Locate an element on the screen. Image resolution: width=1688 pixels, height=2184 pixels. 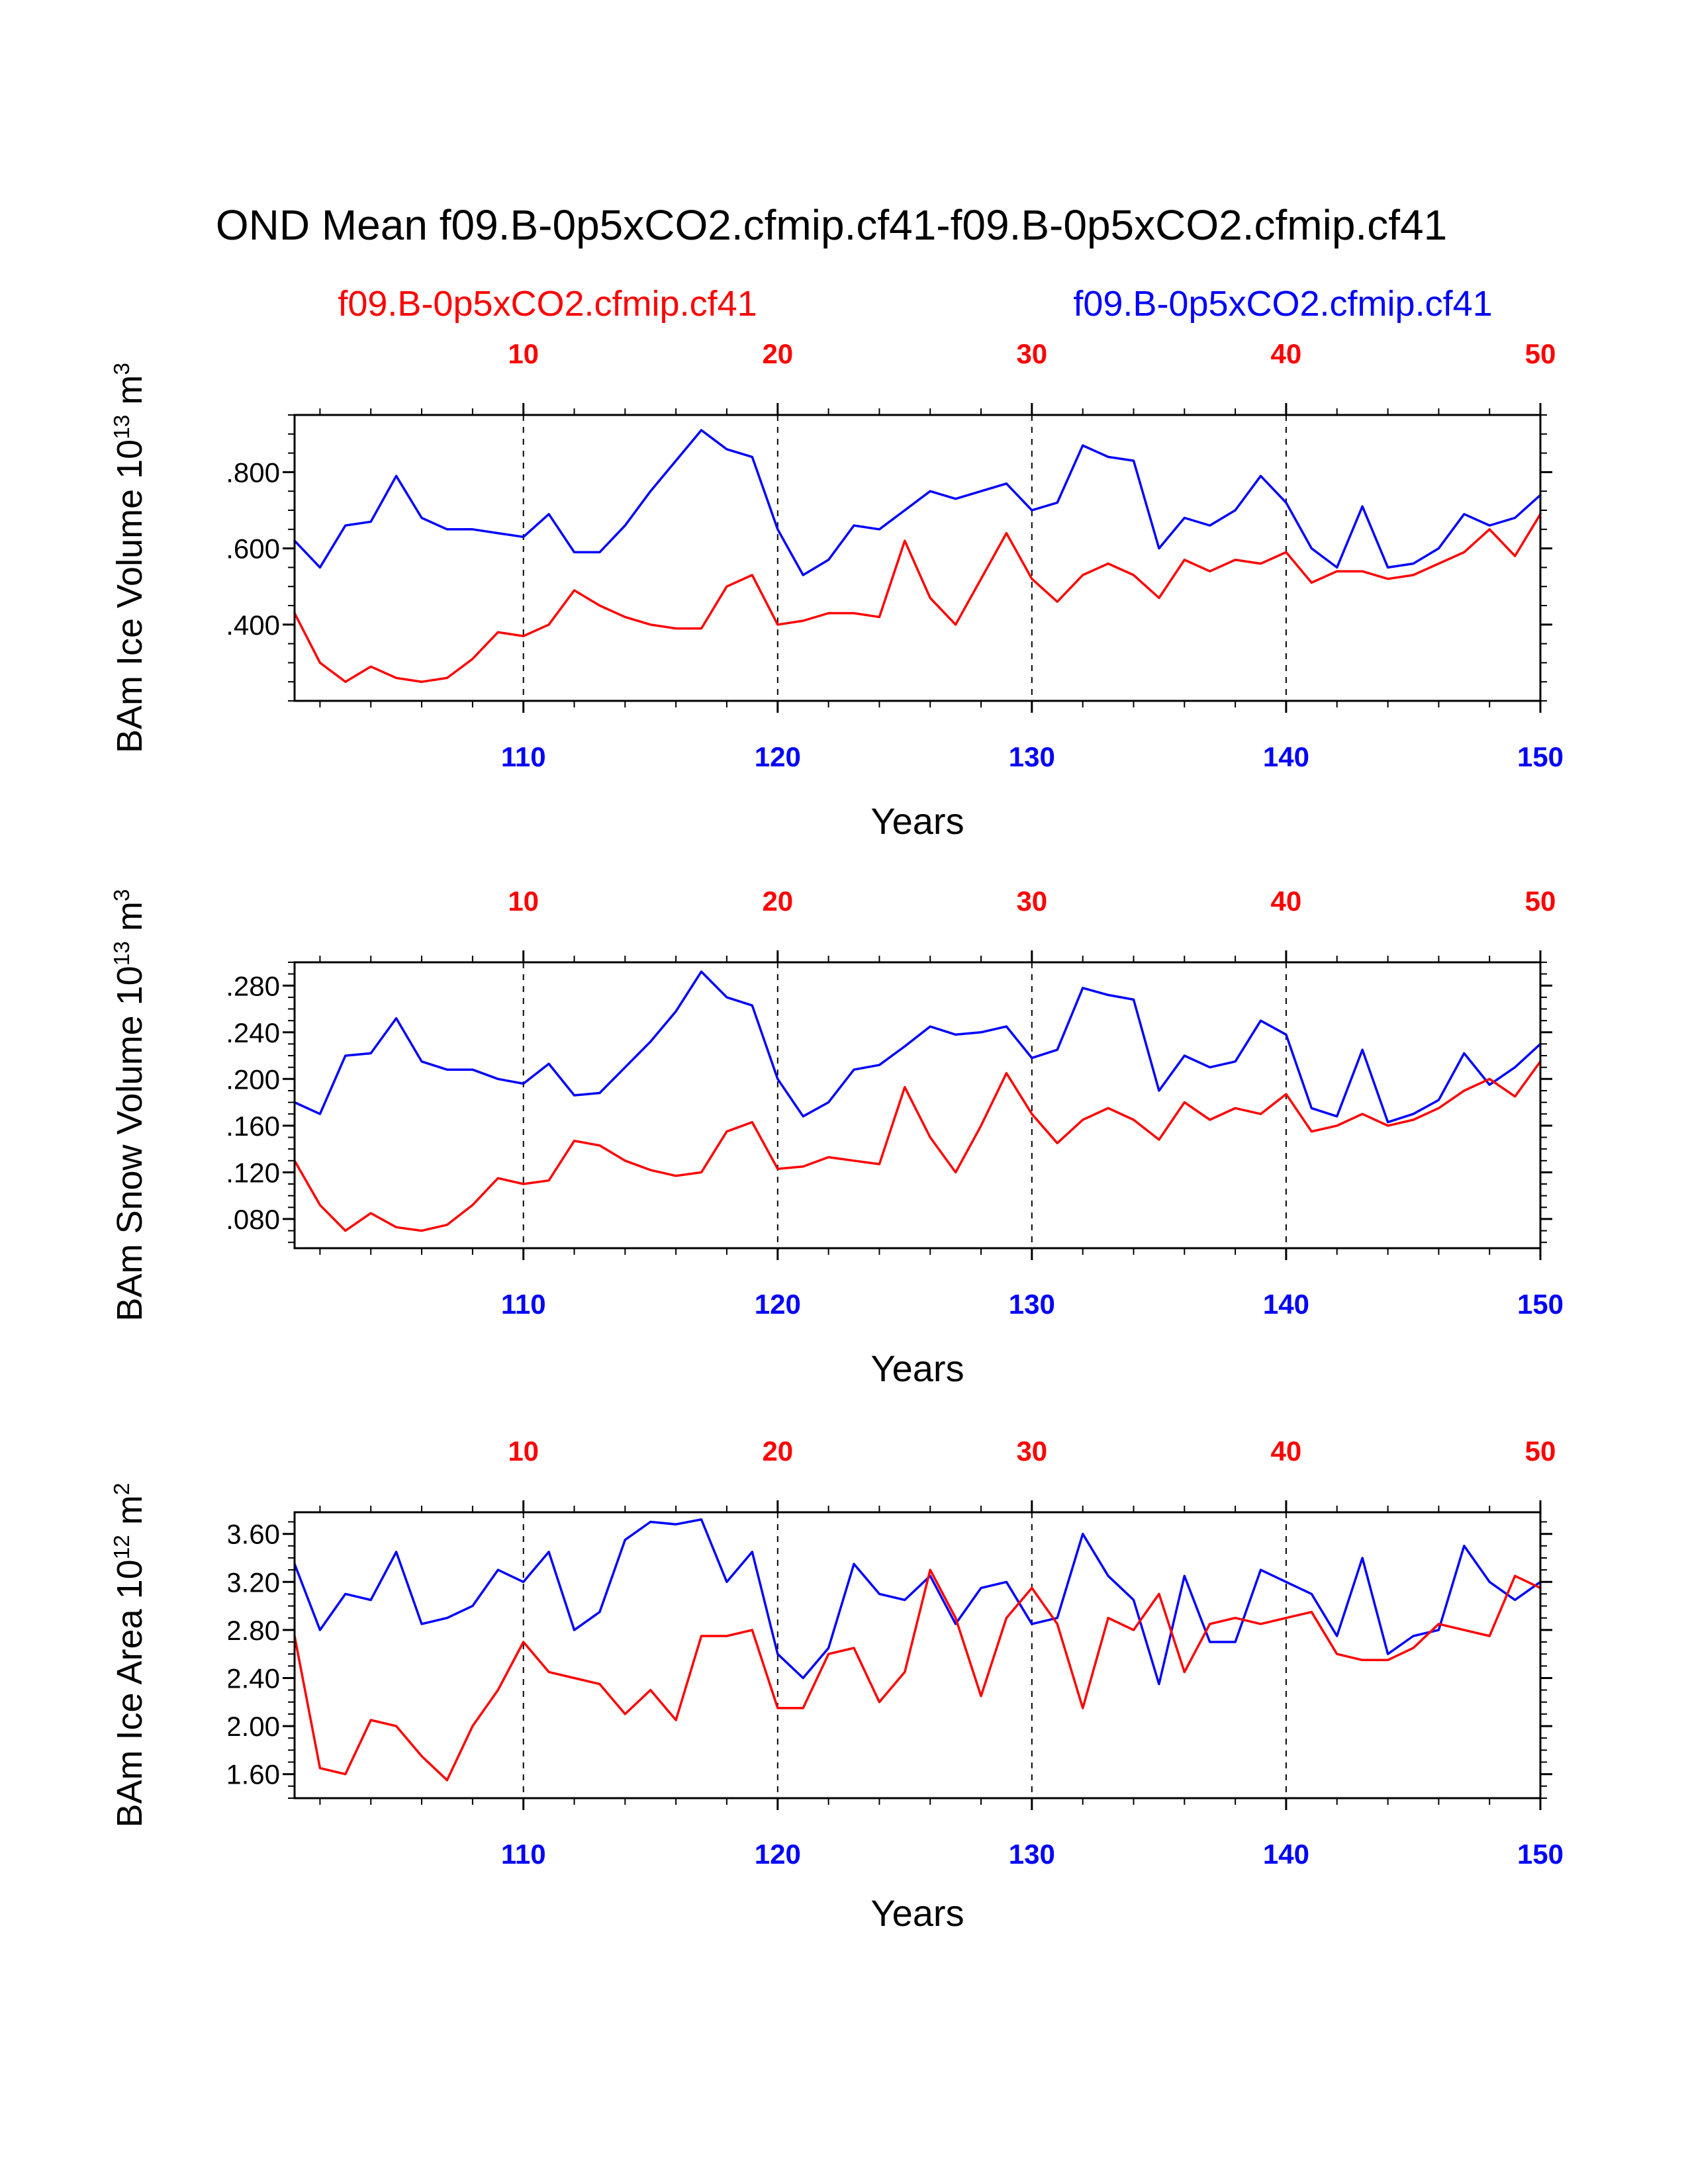
y-tick-label: 1.60 is located at coordinates (254, 1775).